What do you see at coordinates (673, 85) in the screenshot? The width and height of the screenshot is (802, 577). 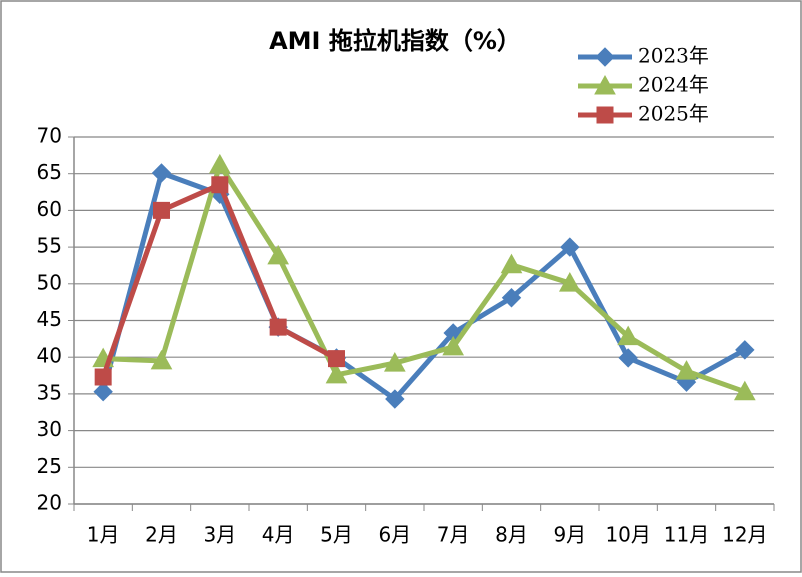 I see `legend-label: 2024年` at bounding box center [673, 85].